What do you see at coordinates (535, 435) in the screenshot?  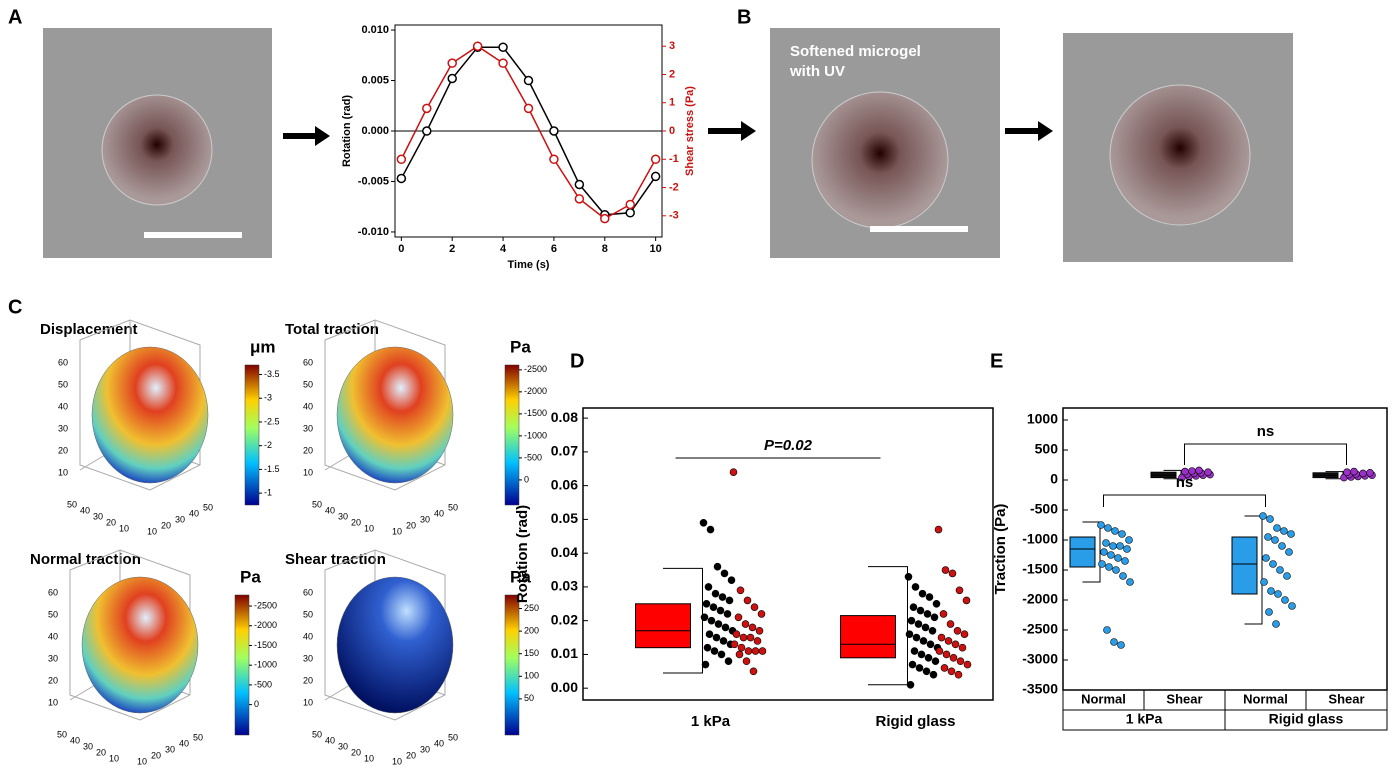 I see `colorbar-tick-label: -1000` at bounding box center [535, 435].